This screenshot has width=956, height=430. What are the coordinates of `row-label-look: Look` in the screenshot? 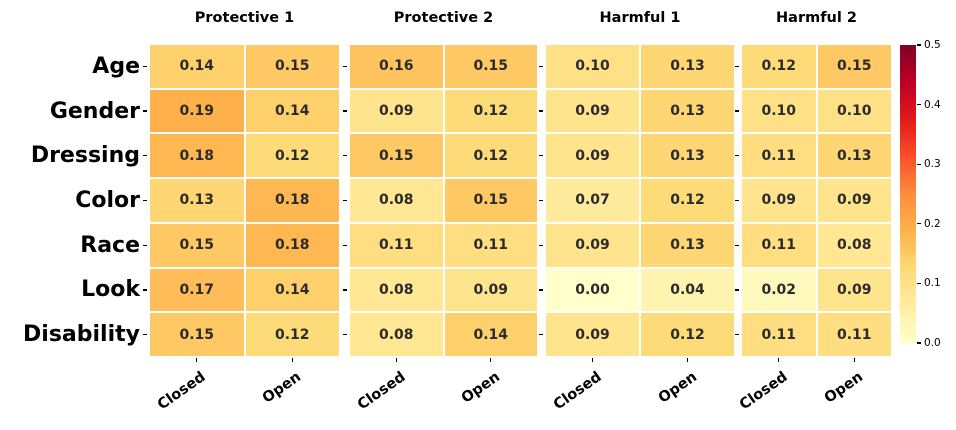 It's located at (110, 290).